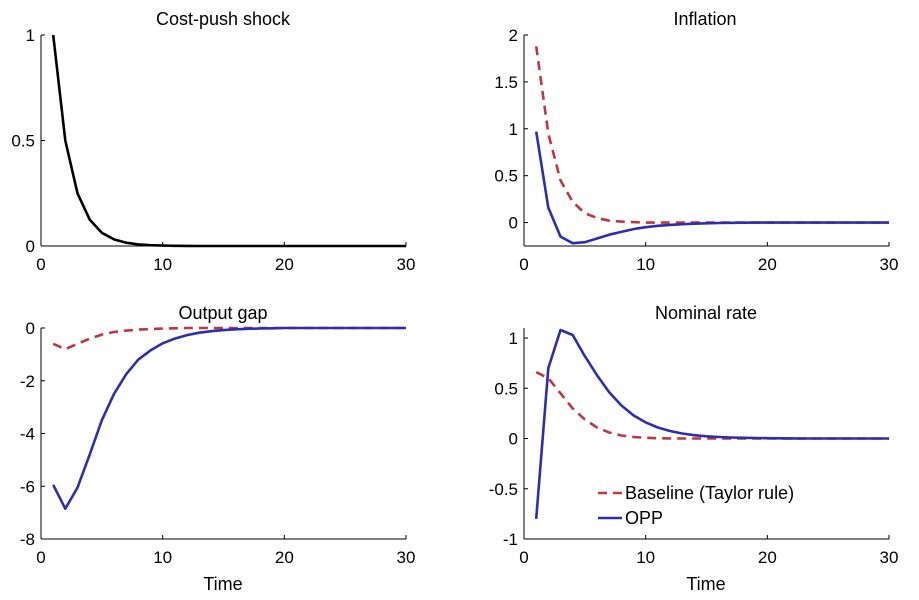 The image size is (919, 600). Describe the element at coordinates (228, 141) in the screenshot. I see `series-line` at that location.